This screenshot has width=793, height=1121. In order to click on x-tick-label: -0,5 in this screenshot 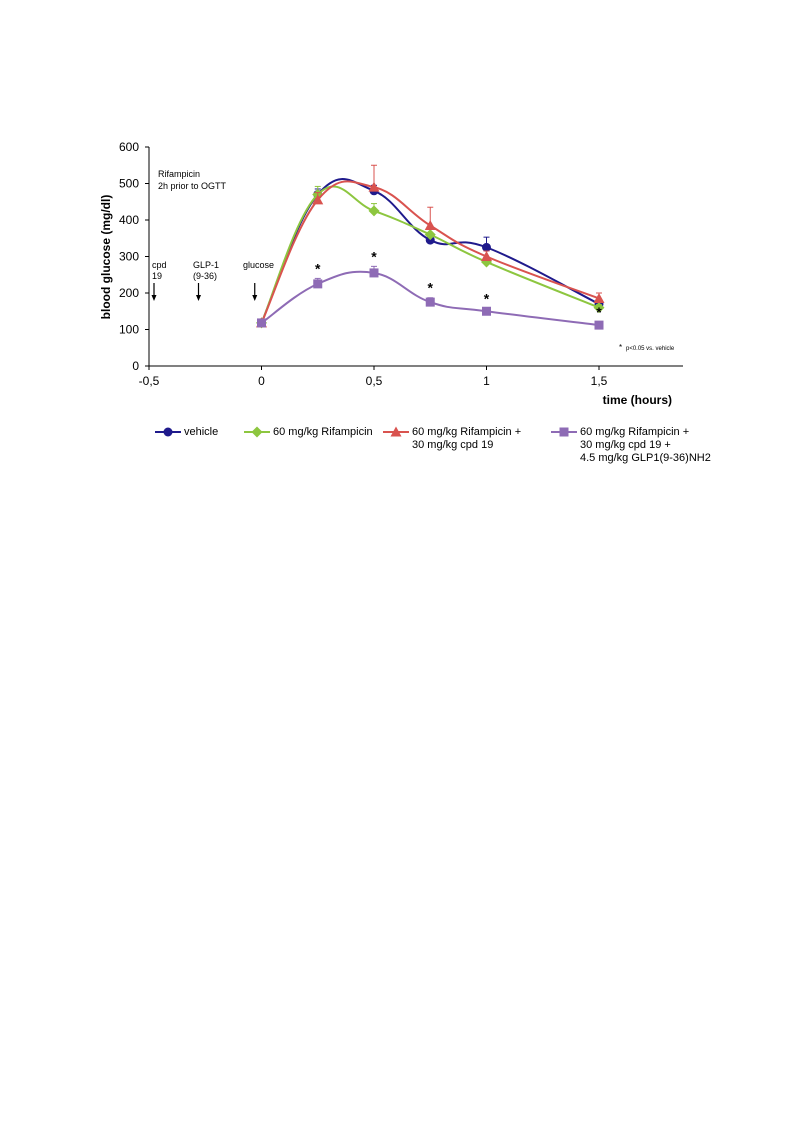, I will do `click(149, 381)`.